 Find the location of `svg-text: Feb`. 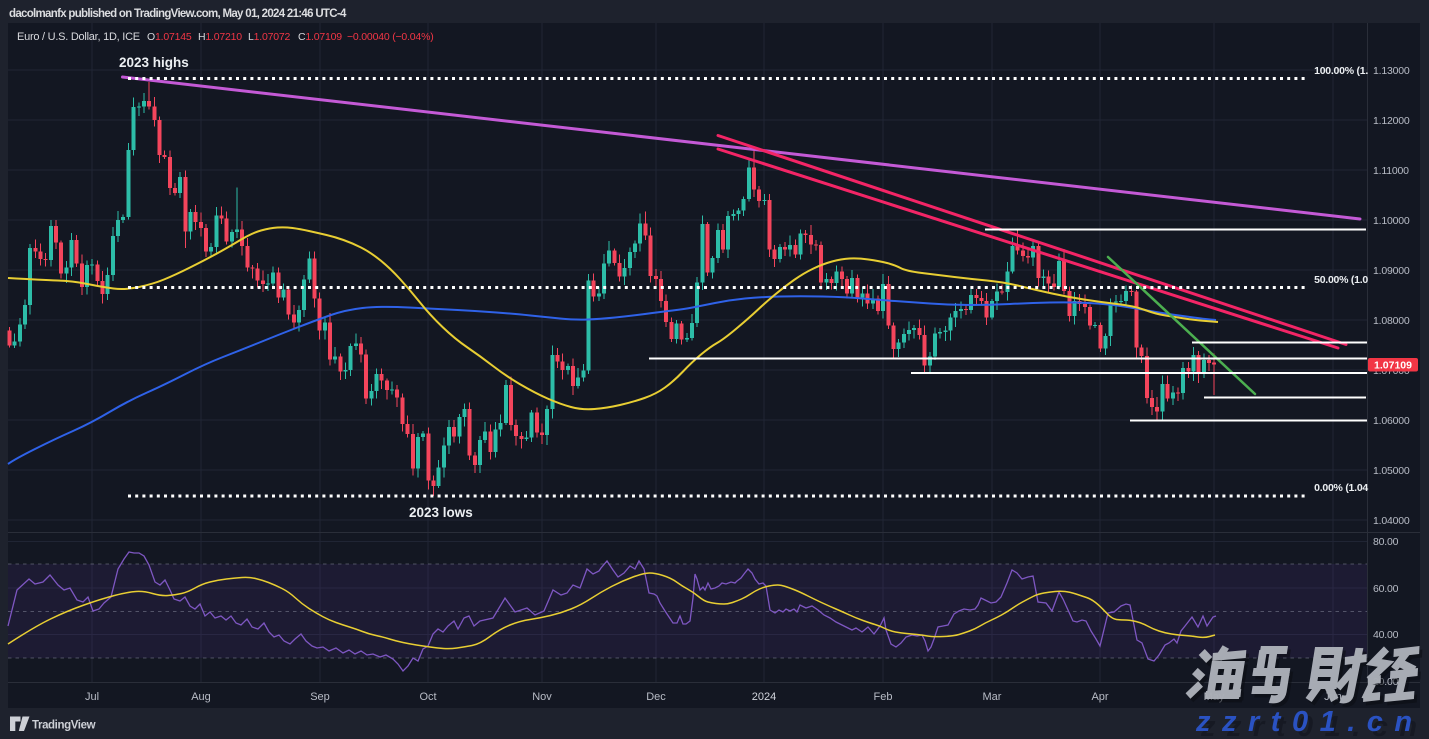

svg-text: Feb is located at coordinates (883, 697).